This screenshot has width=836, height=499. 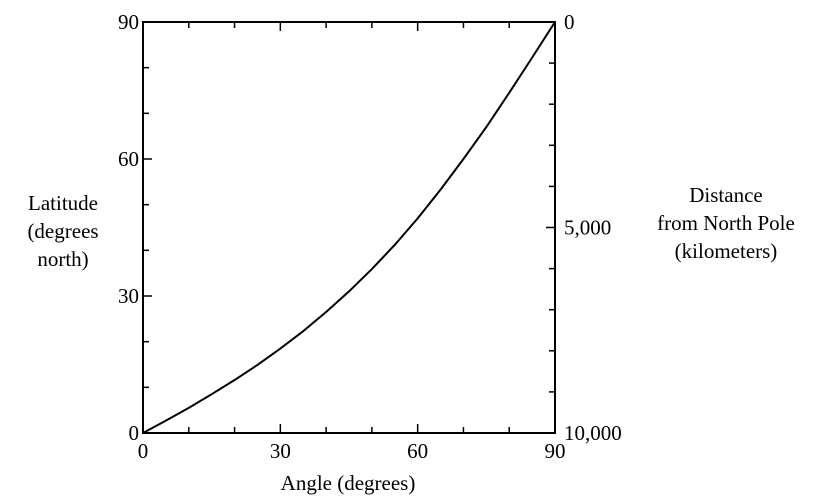 What do you see at coordinates (128, 22) in the screenshot?
I see `y-tick-label: 90` at bounding box center [128, 22].